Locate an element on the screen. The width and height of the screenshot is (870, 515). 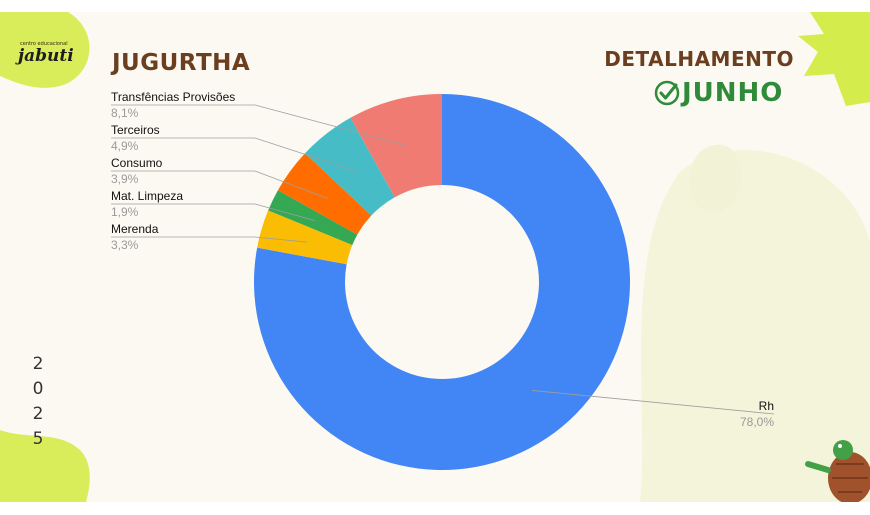
slice-consumo is located at coordinates (324, 194).